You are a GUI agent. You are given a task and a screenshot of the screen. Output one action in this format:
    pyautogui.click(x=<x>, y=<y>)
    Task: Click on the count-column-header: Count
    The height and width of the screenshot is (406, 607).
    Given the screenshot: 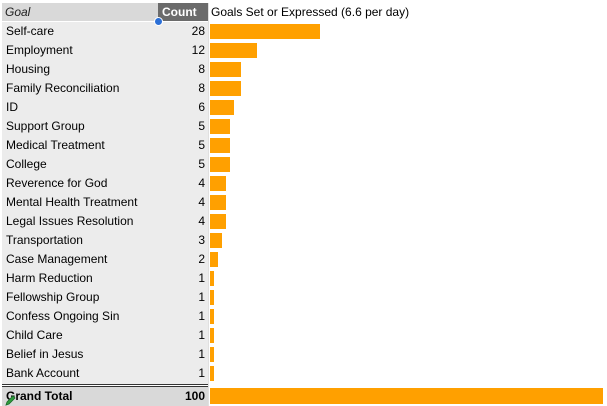 What is the action you would take?
    pyautogui.click(x=183, y=12)
    